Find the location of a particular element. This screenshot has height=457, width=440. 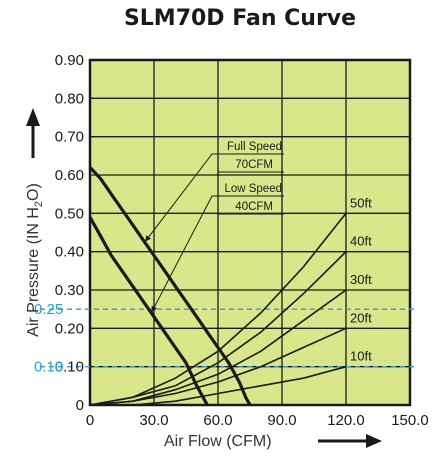

y-tick-label: 0 is located at coordinates (80, 405).